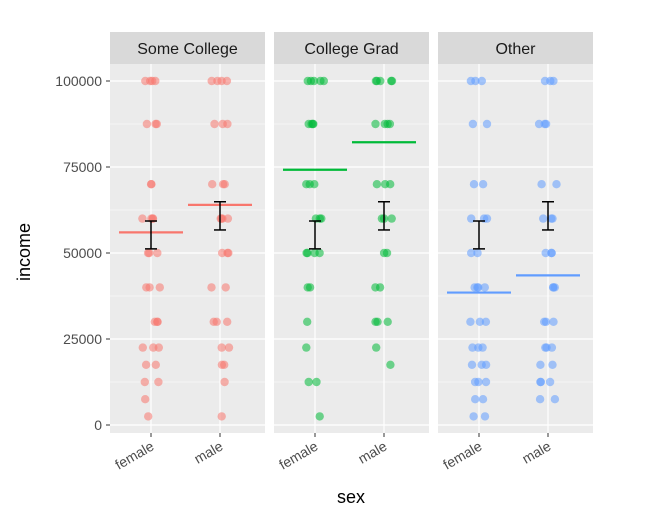 The width and height of the screenshot is (660, 518). I want to click on x-tick-label: female, so click(298, 455).